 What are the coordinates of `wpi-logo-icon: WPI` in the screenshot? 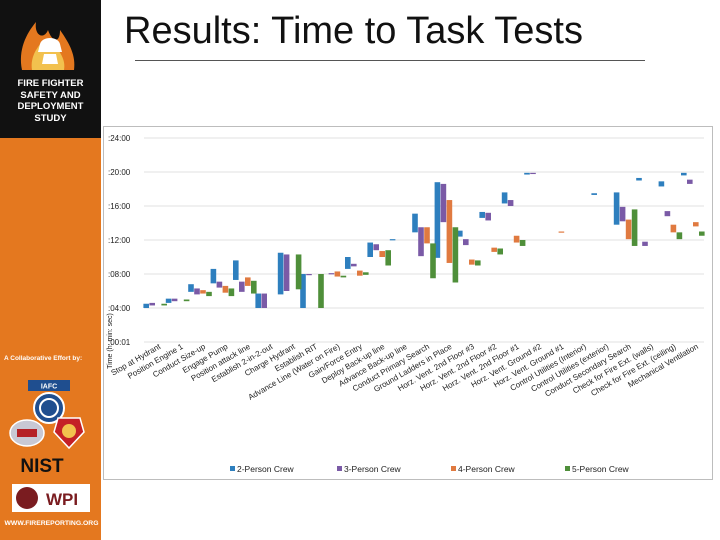 It's located at (51, 498).